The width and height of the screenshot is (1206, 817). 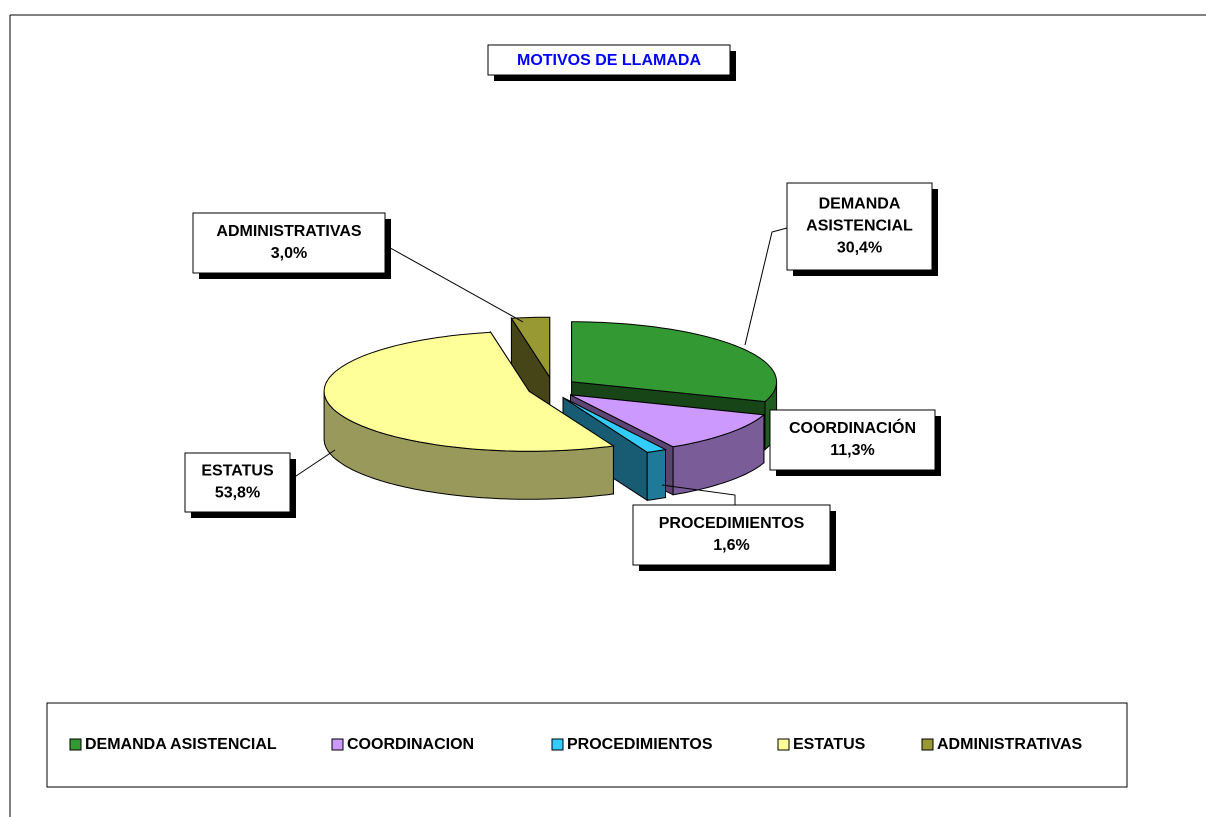 I want to click on value-label: 3,0%, so click(x=289, y=253).